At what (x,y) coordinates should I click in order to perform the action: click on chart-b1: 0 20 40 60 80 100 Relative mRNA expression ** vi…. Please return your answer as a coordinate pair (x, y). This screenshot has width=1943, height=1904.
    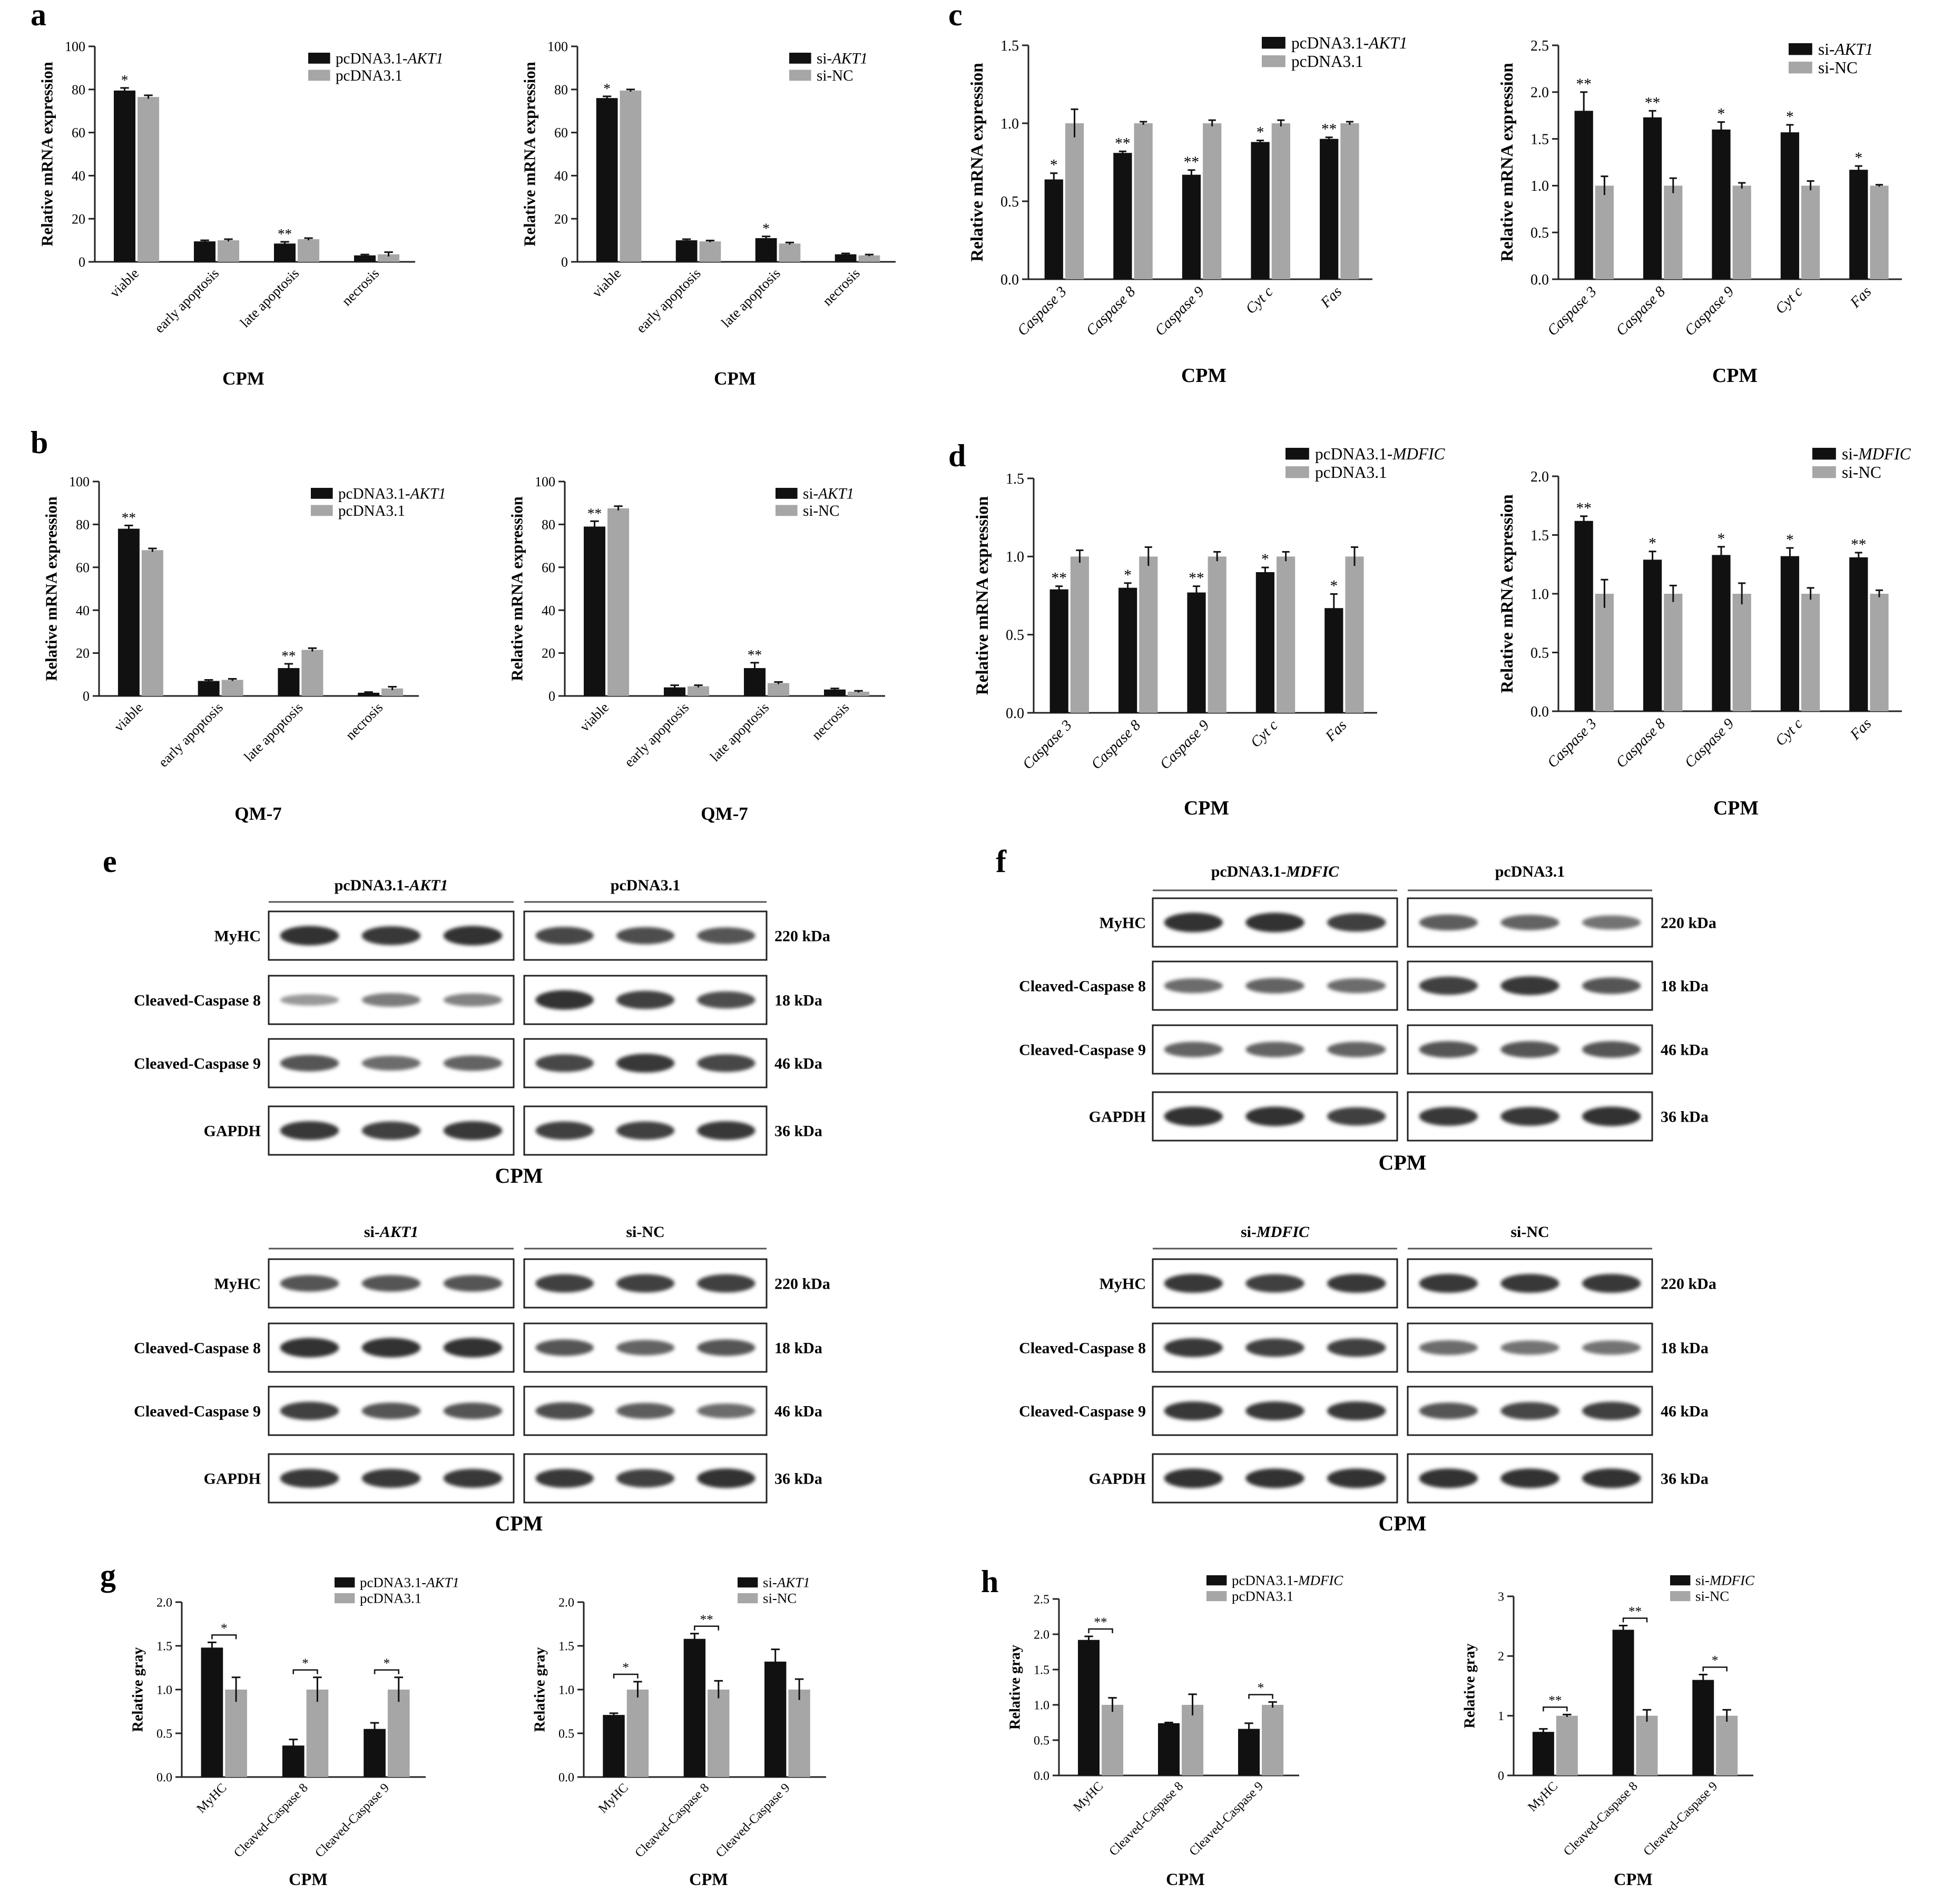
    Looking at the image, I should click on (244, 649).